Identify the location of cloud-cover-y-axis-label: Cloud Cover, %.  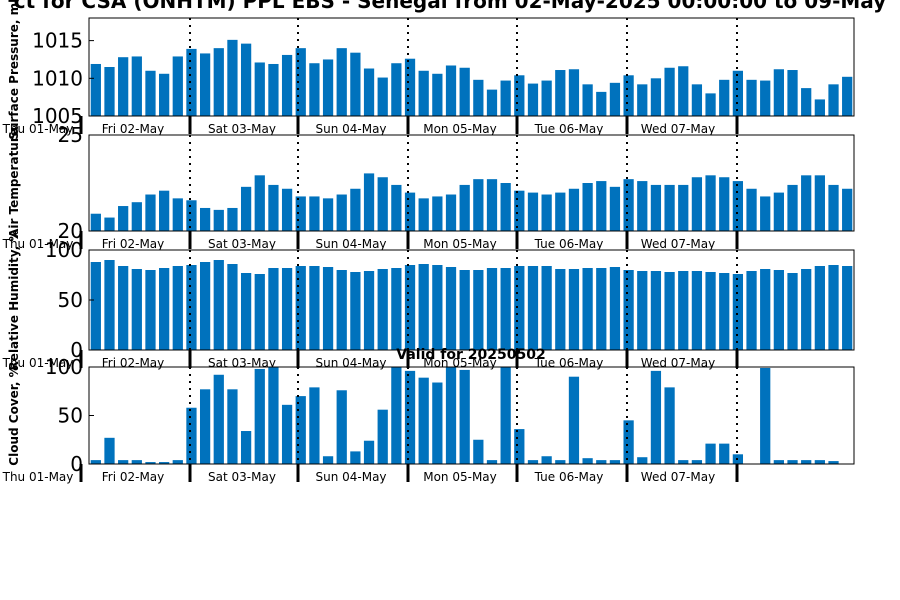
(14, 415).